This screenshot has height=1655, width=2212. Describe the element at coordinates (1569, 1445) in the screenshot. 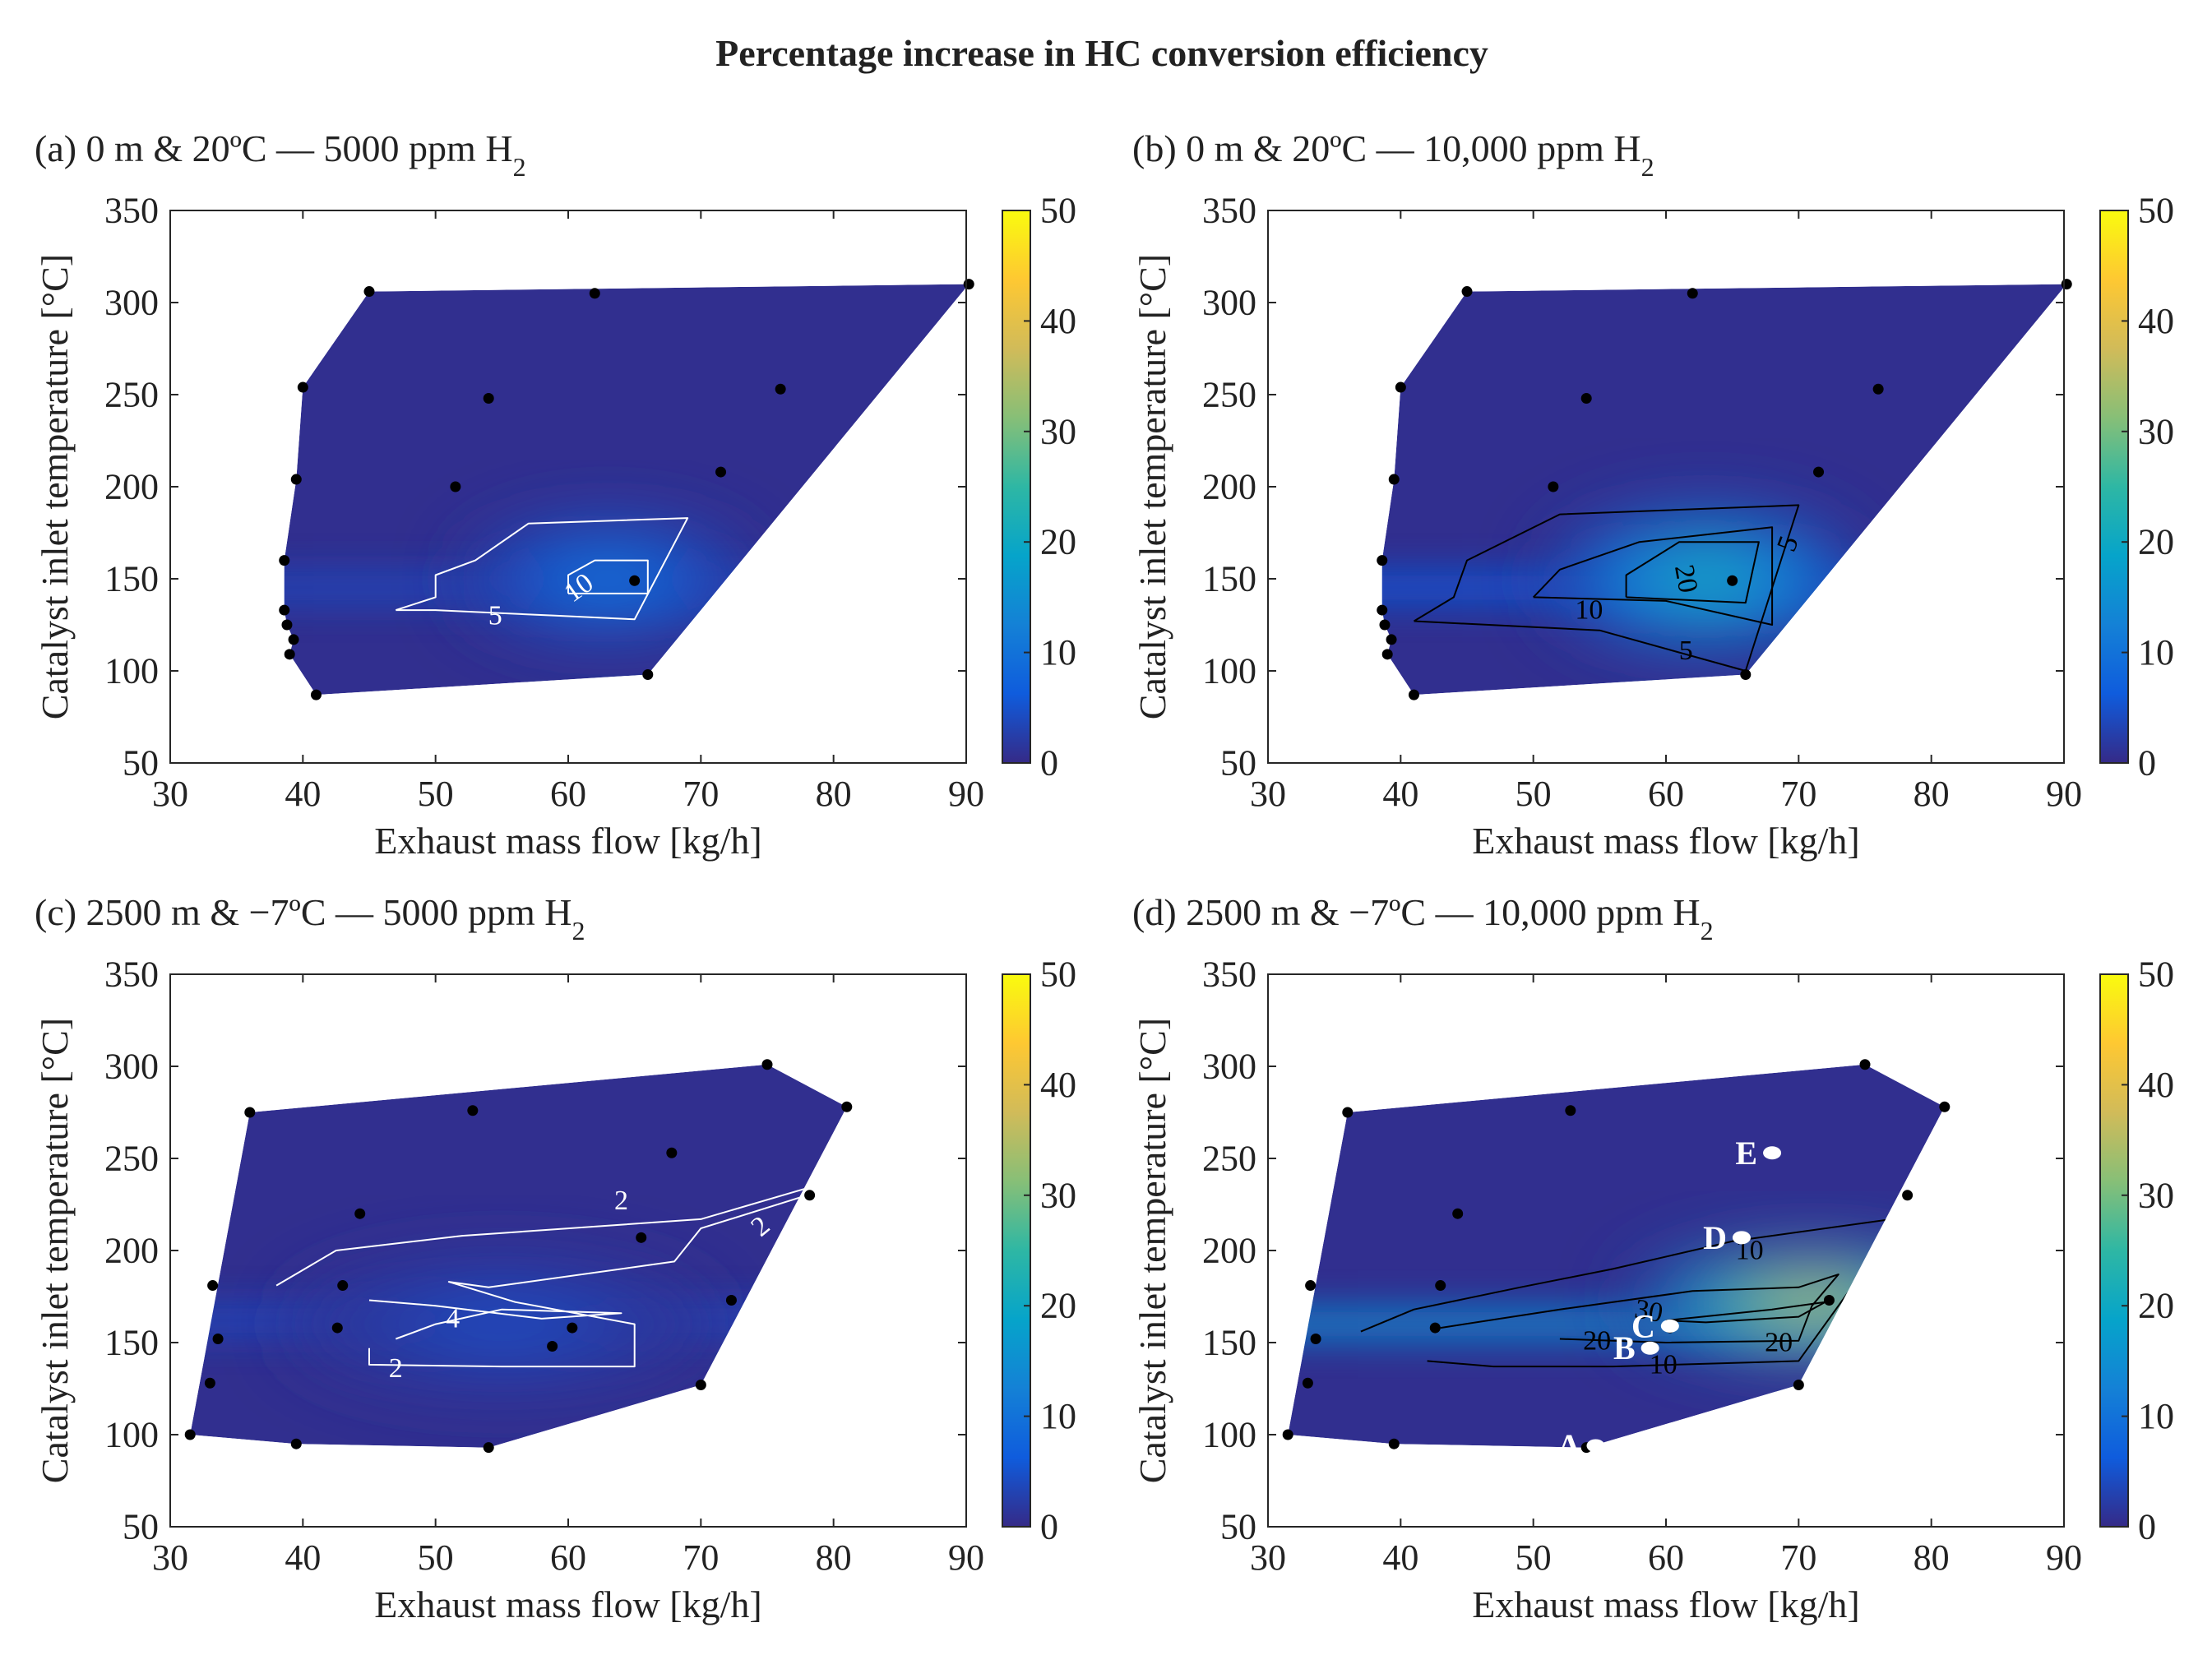

I see `marker-label-A: A` at that location.